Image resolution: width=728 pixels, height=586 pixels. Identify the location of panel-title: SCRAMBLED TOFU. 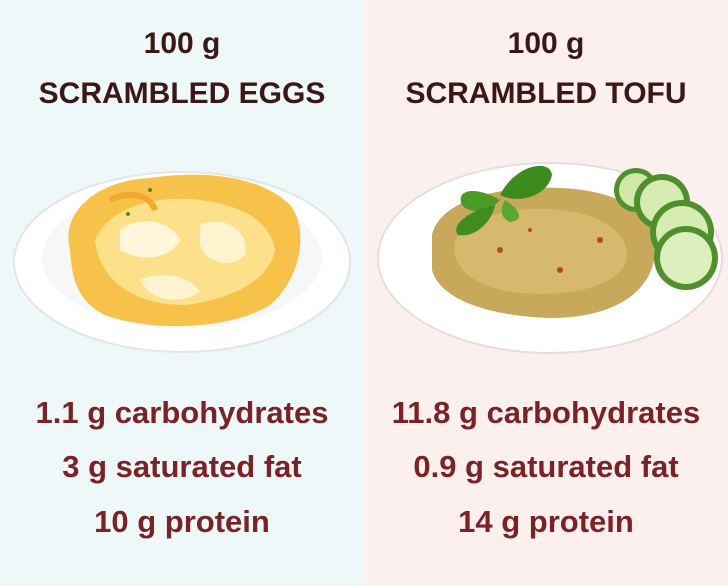
(546, 93).